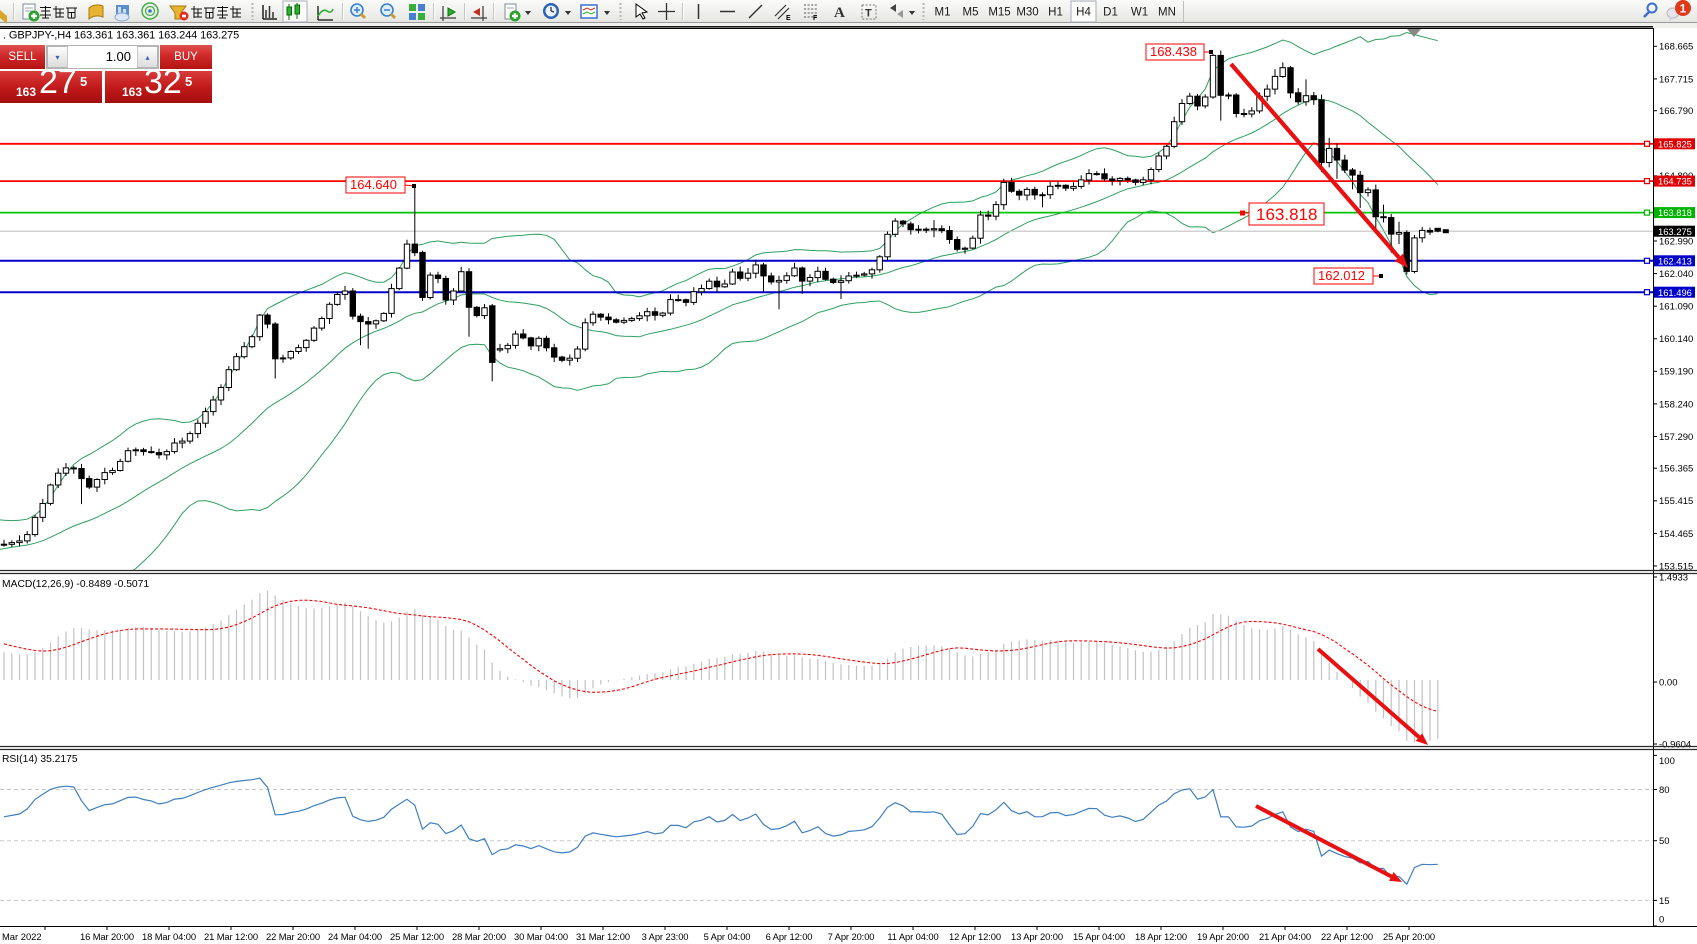  I want to click on svg-text: 24 Mar 04:00, so click(355, 936).